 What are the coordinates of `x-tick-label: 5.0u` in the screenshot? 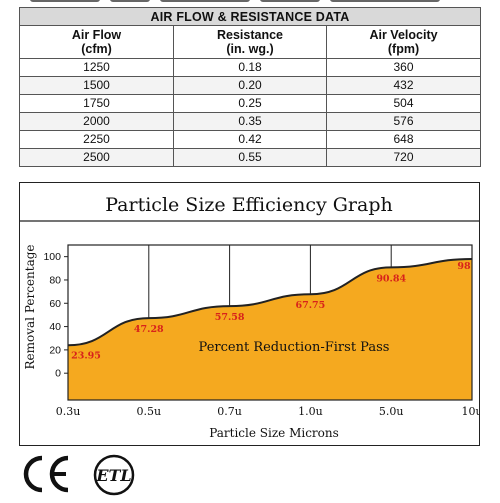 It's located at (391, 411).